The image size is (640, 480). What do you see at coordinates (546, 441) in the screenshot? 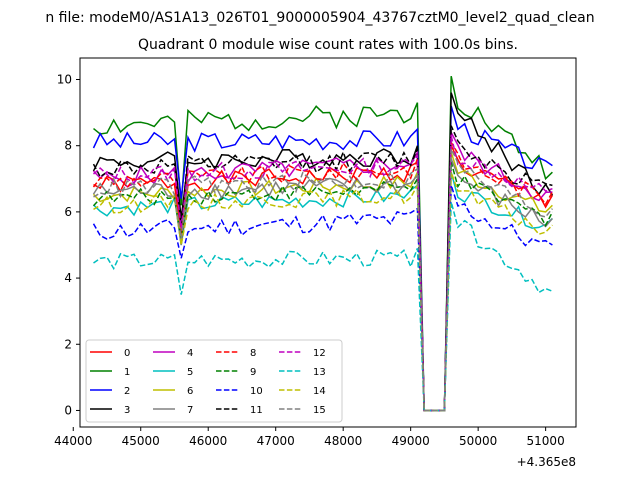
I see `x-tick-label: 51000` at bounding box center [546, 441].